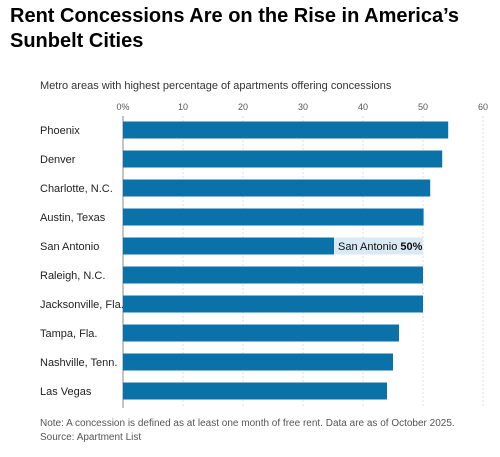  I want to click on category-label: Raleigh, N.C., so click(72, 276).